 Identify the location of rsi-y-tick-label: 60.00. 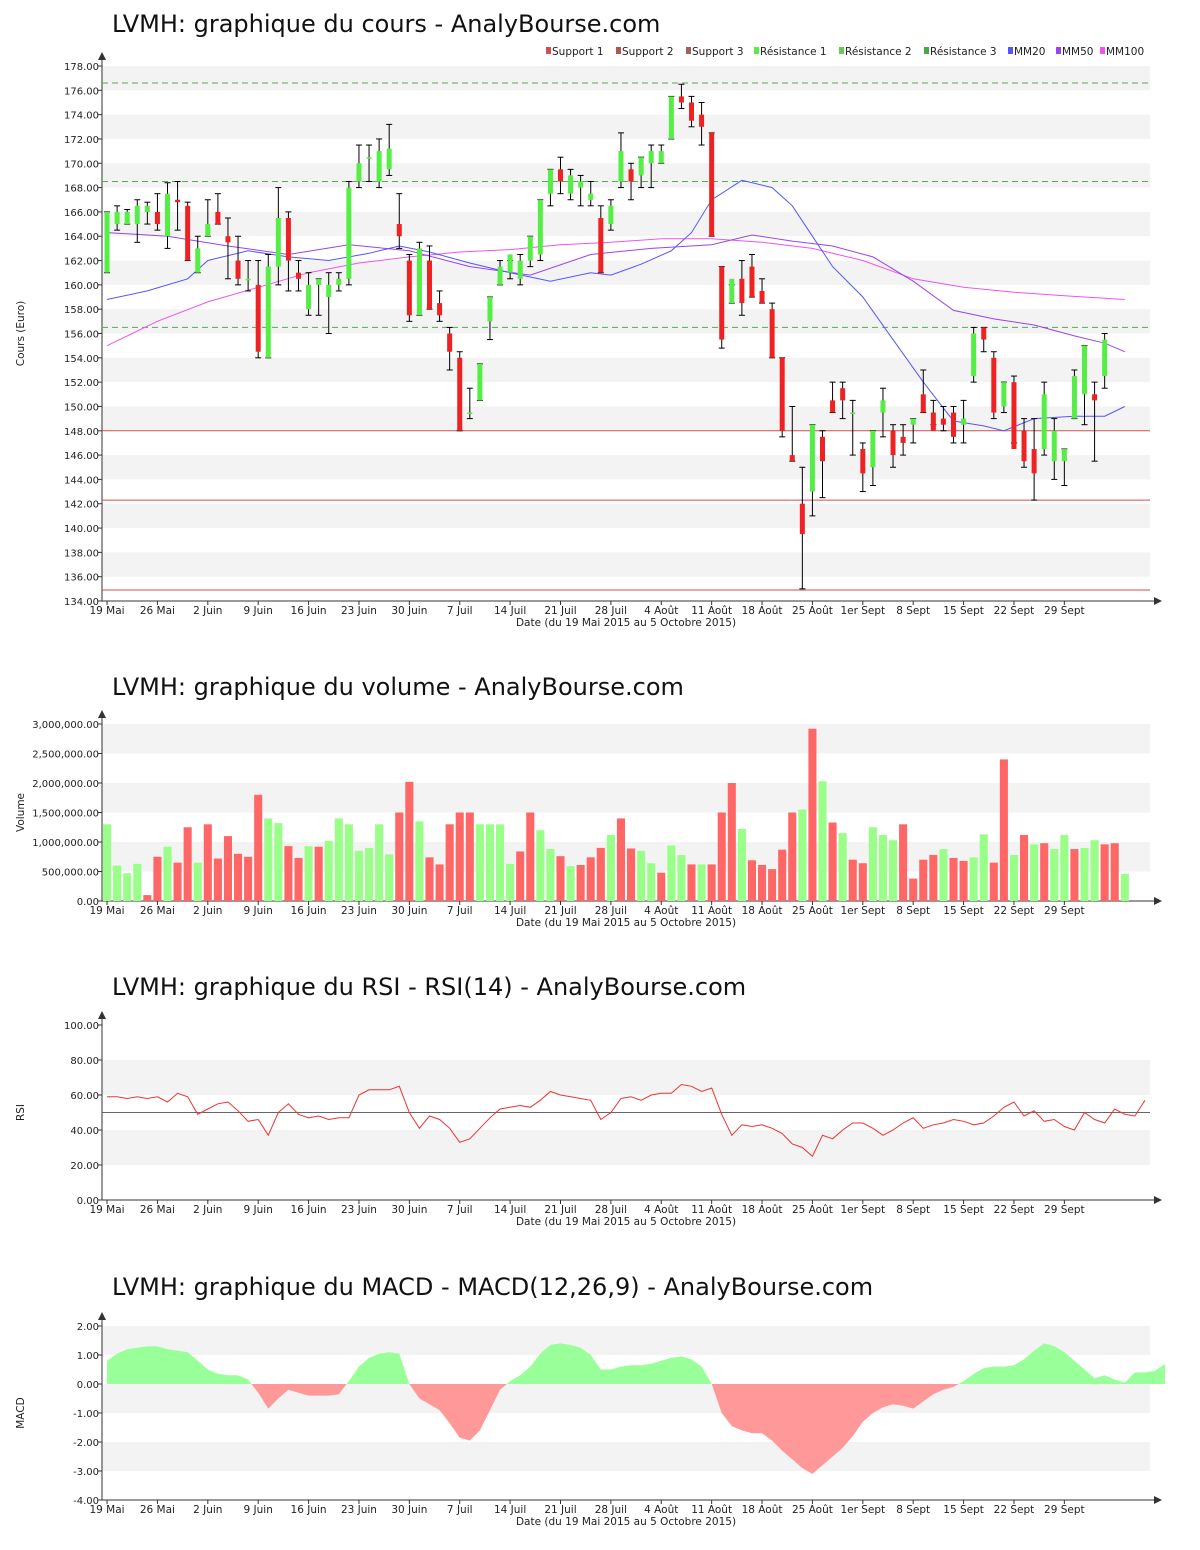
(84, 1096).